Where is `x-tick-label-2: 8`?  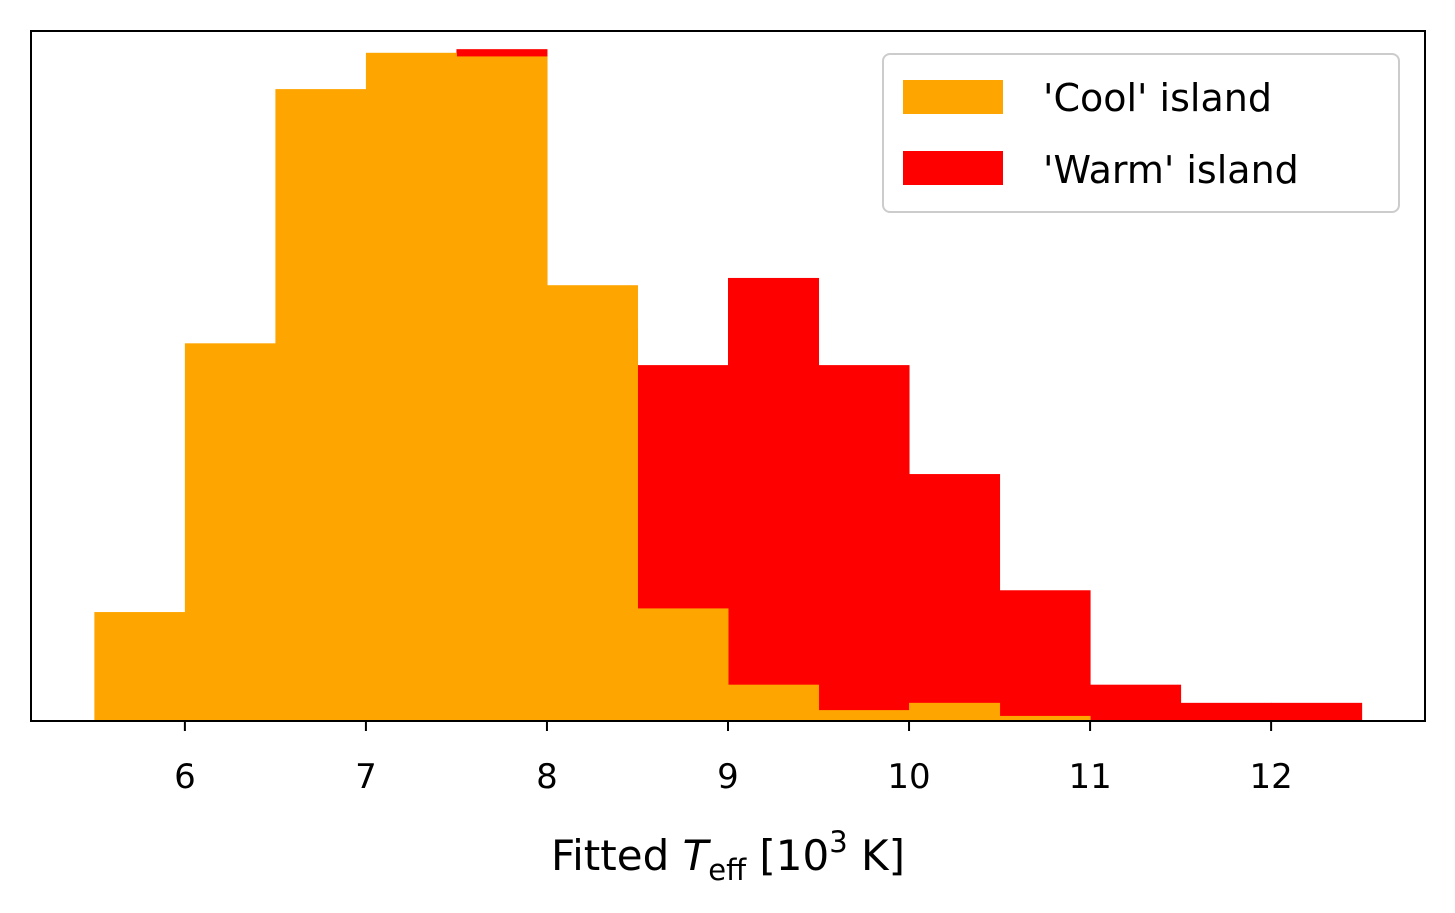
x-tick-label-2: 8 is located at coordinates (547, 777).